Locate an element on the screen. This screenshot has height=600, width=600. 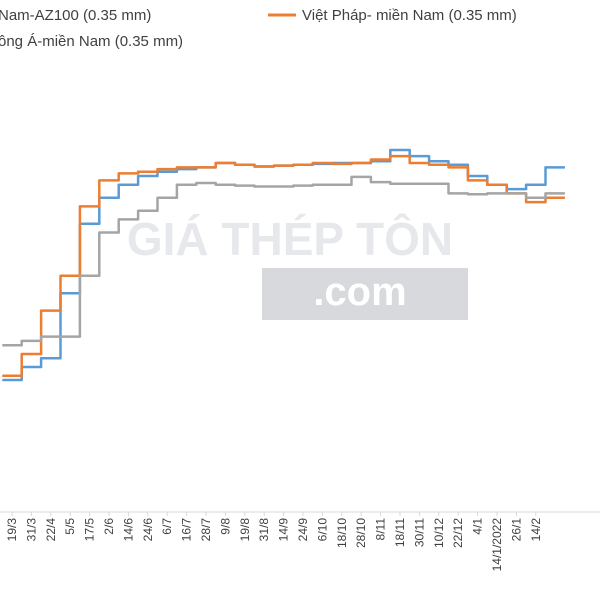
x-tick-label: 26/1 is located at coordinates (516, 530).